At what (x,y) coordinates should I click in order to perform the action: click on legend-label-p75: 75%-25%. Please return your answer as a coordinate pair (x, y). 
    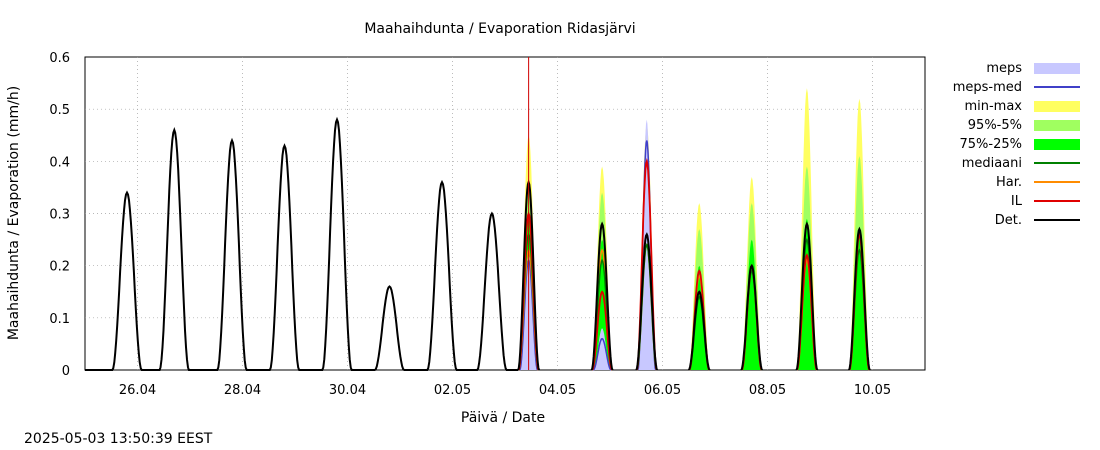
    Looking at the image, I should click on (991, 144).